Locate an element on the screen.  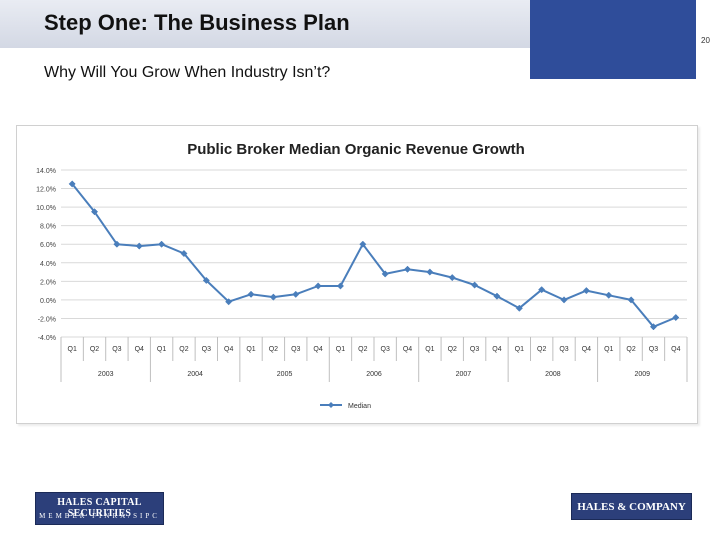
header-band is located at coordinates (265, 24).